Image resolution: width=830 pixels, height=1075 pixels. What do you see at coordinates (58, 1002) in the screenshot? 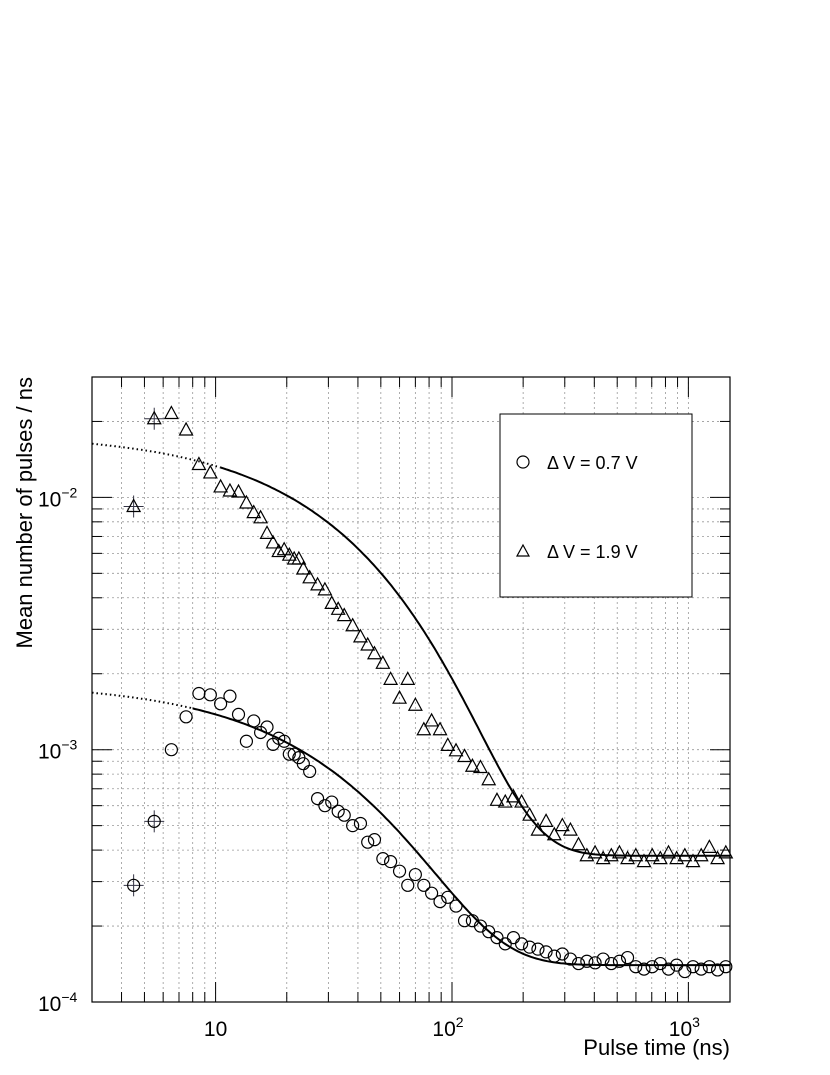
I see `y-tick-label: 10−4` at bounding box center [58, 1002].